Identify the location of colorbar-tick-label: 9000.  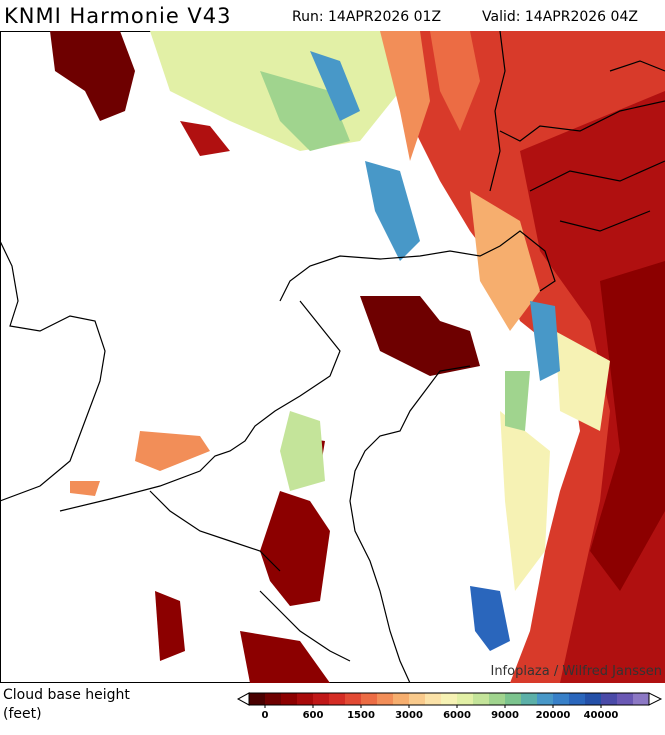
(505, 715).